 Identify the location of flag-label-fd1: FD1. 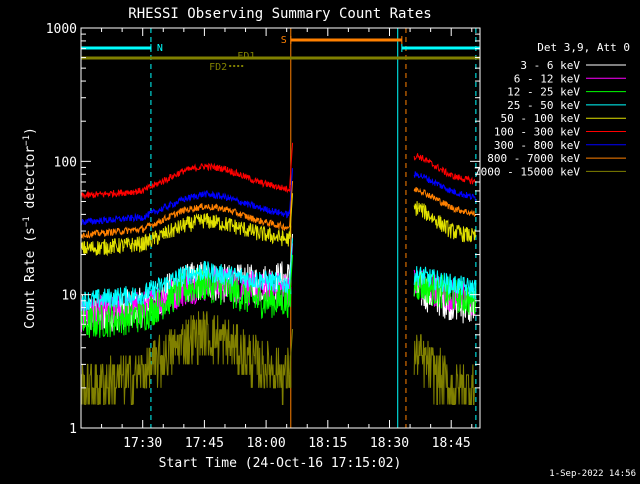
(246, 56).